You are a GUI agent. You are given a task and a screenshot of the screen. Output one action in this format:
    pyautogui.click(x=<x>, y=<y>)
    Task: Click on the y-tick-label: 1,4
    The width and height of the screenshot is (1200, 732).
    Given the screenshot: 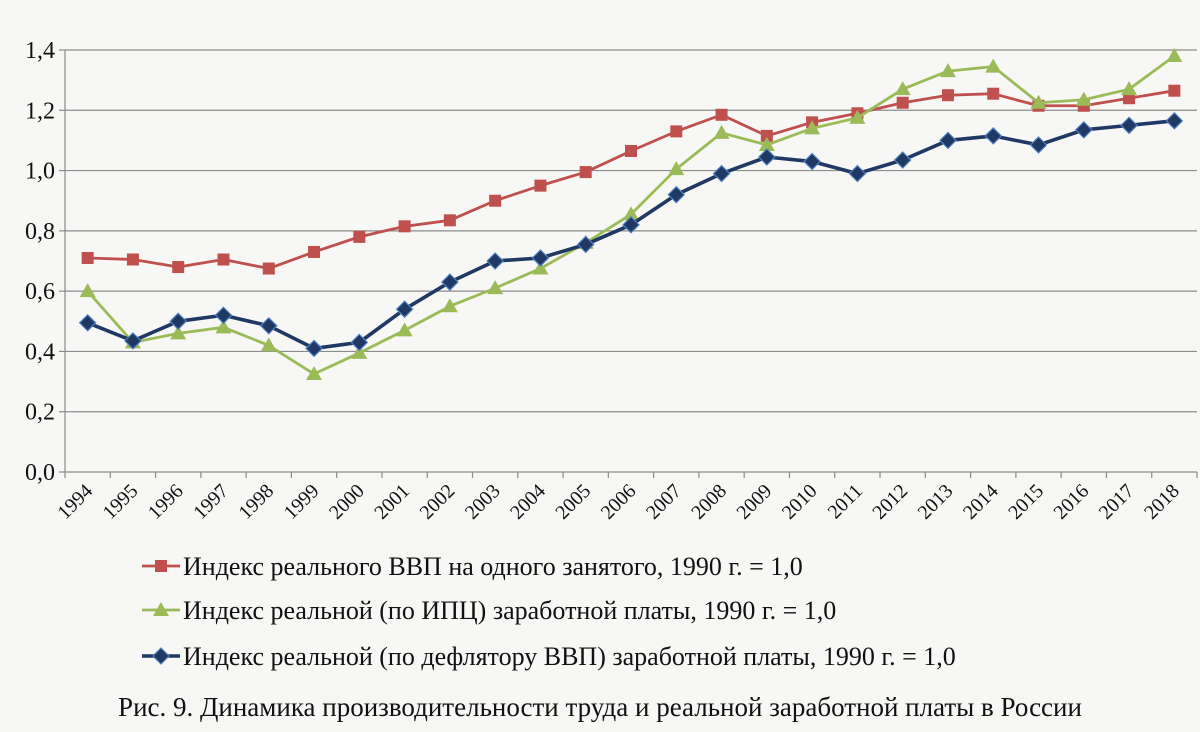 What is the action you would take?
    pyautogui.click(x=40, y=51)
    